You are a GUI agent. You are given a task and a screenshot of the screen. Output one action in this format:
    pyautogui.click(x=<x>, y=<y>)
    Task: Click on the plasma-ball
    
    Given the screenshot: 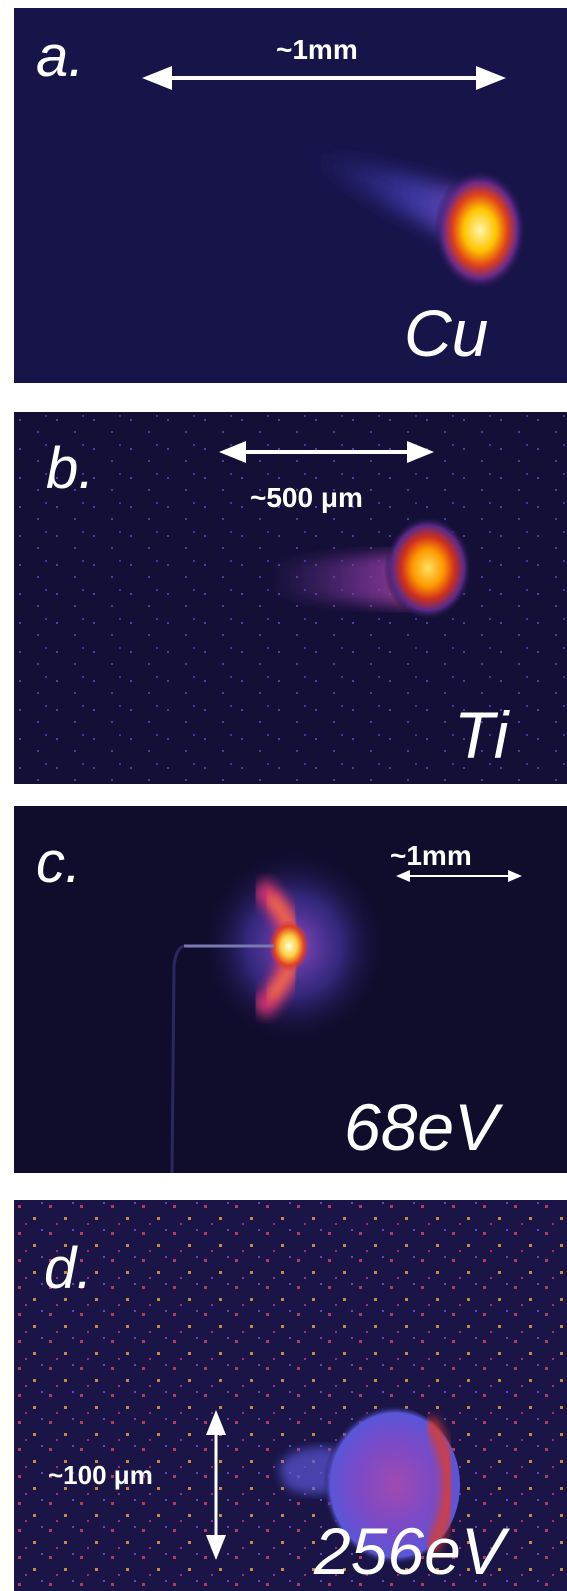 What is the action you would take?
    pyautogui.click(x=388, y=1485)
    